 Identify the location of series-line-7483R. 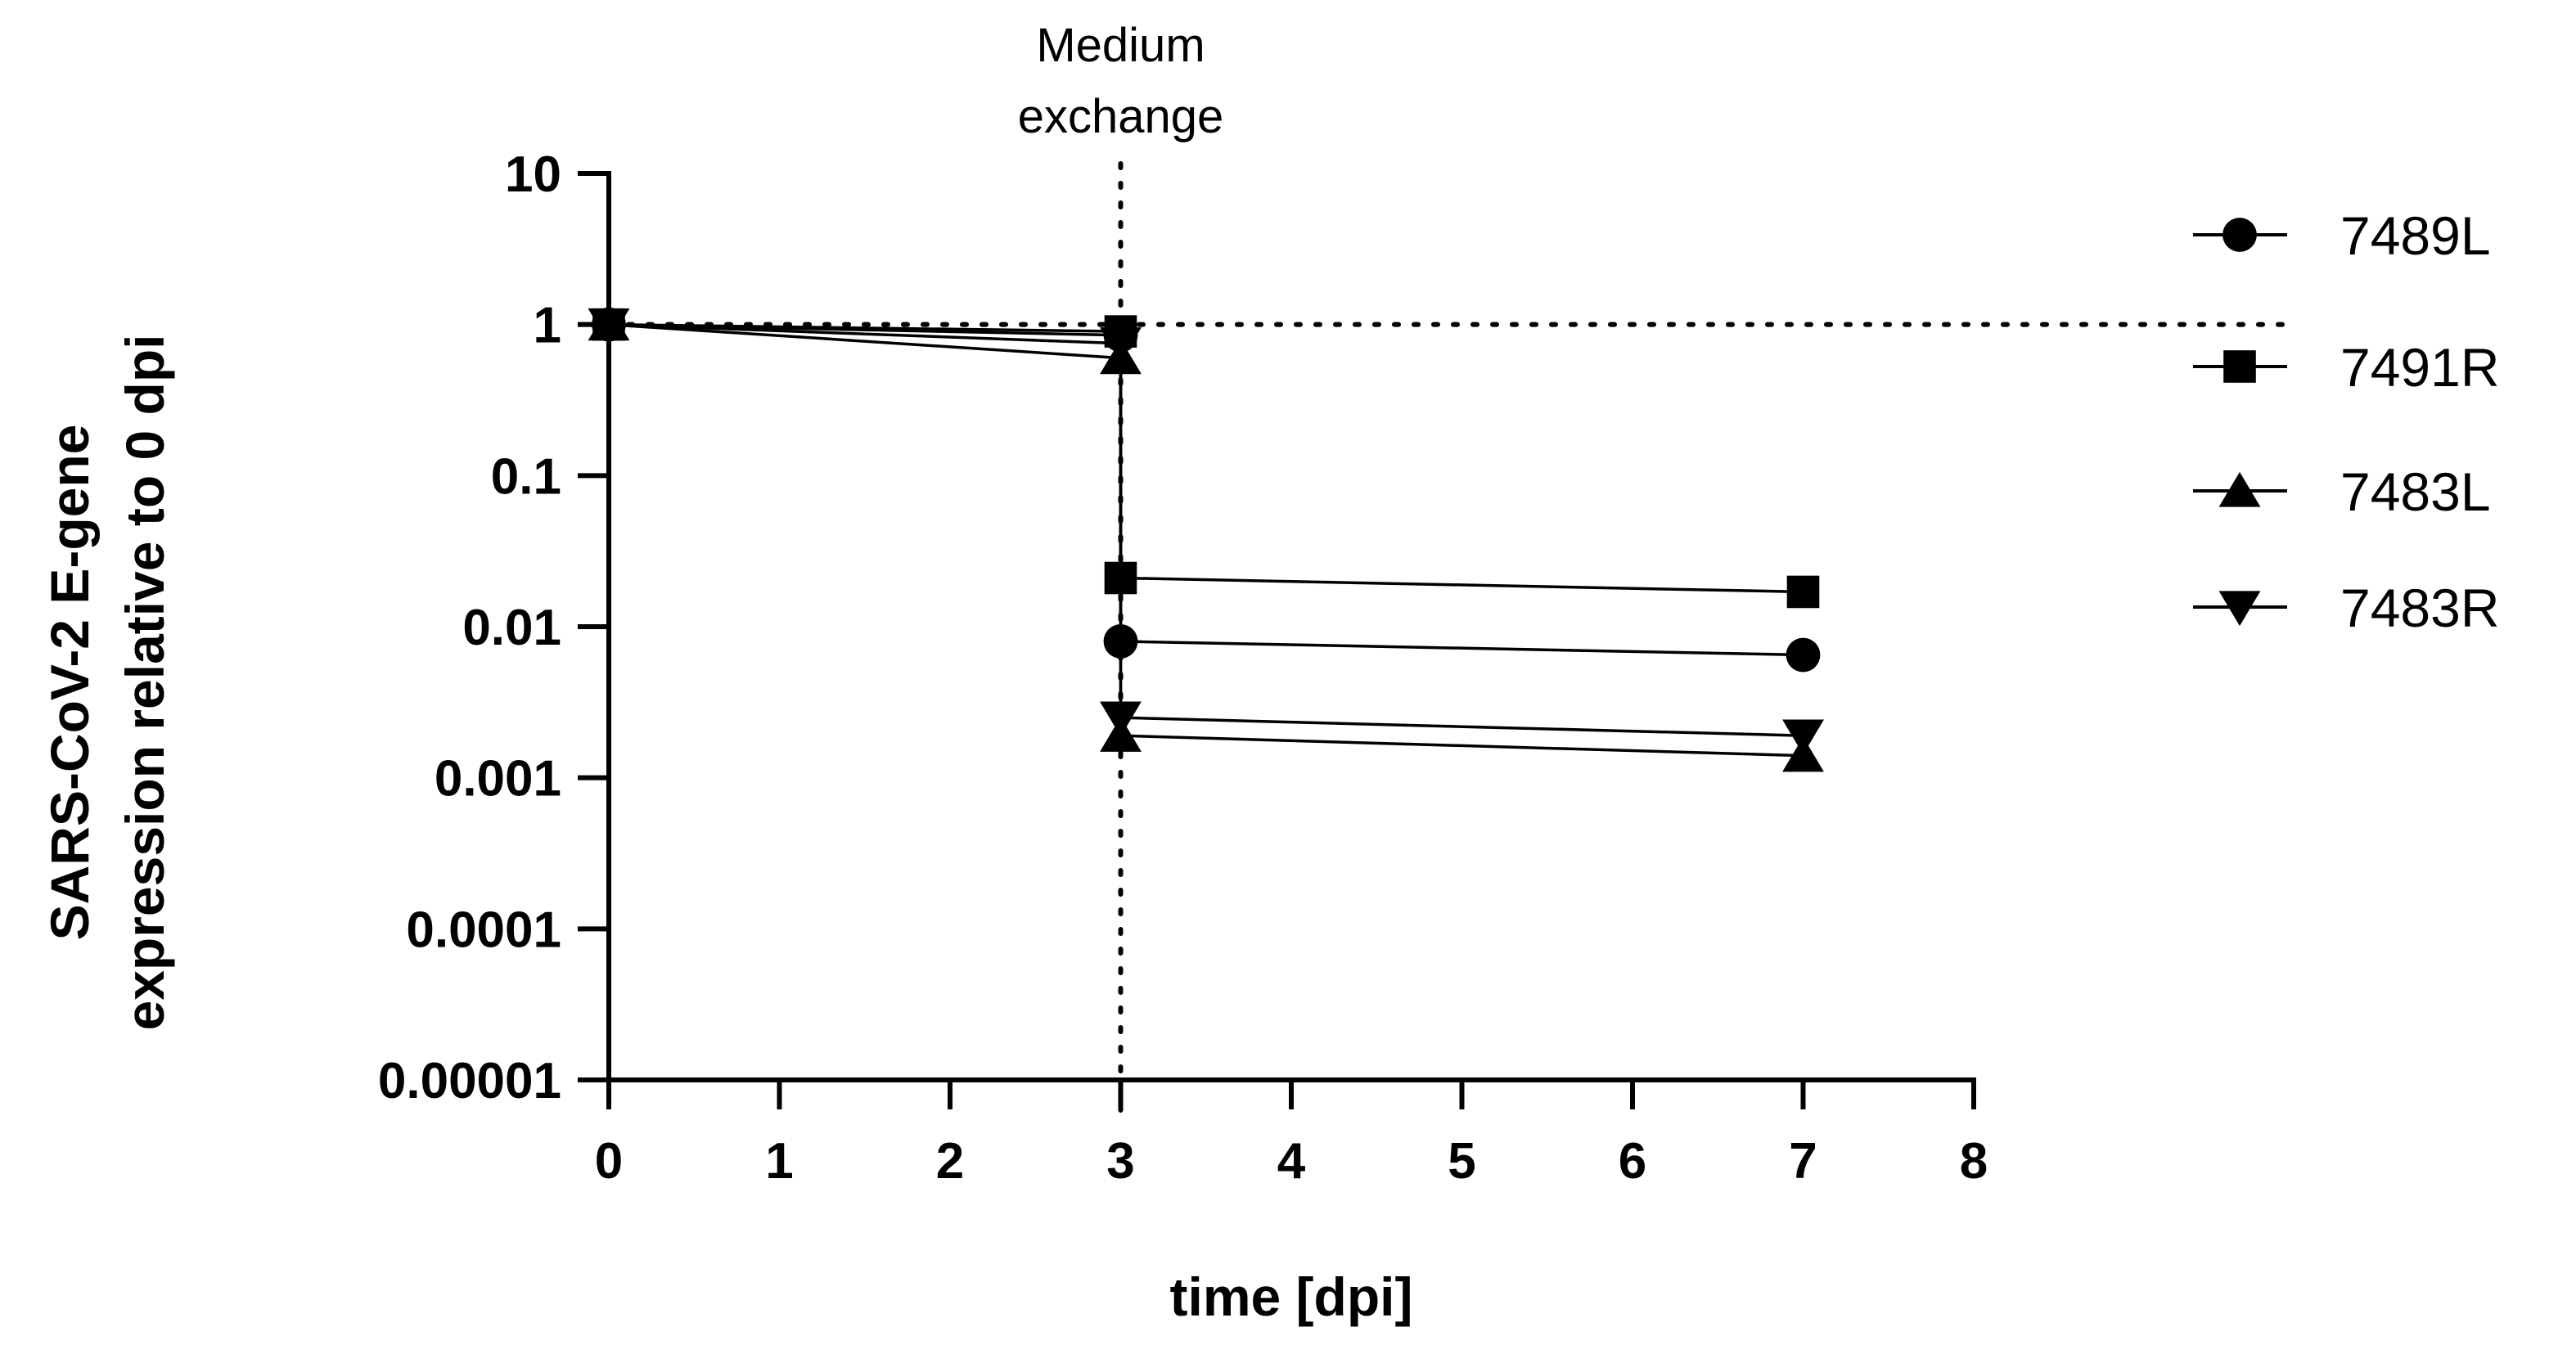
(1206, 529).